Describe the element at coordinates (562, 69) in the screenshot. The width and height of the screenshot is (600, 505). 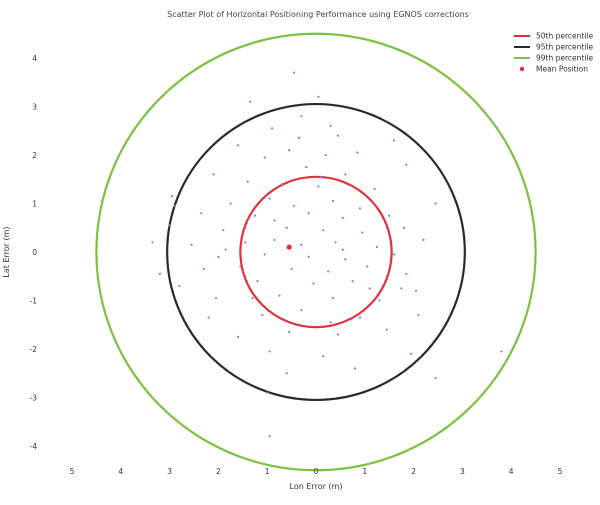
I see `legend-label-mean: Mean Position` at that location.